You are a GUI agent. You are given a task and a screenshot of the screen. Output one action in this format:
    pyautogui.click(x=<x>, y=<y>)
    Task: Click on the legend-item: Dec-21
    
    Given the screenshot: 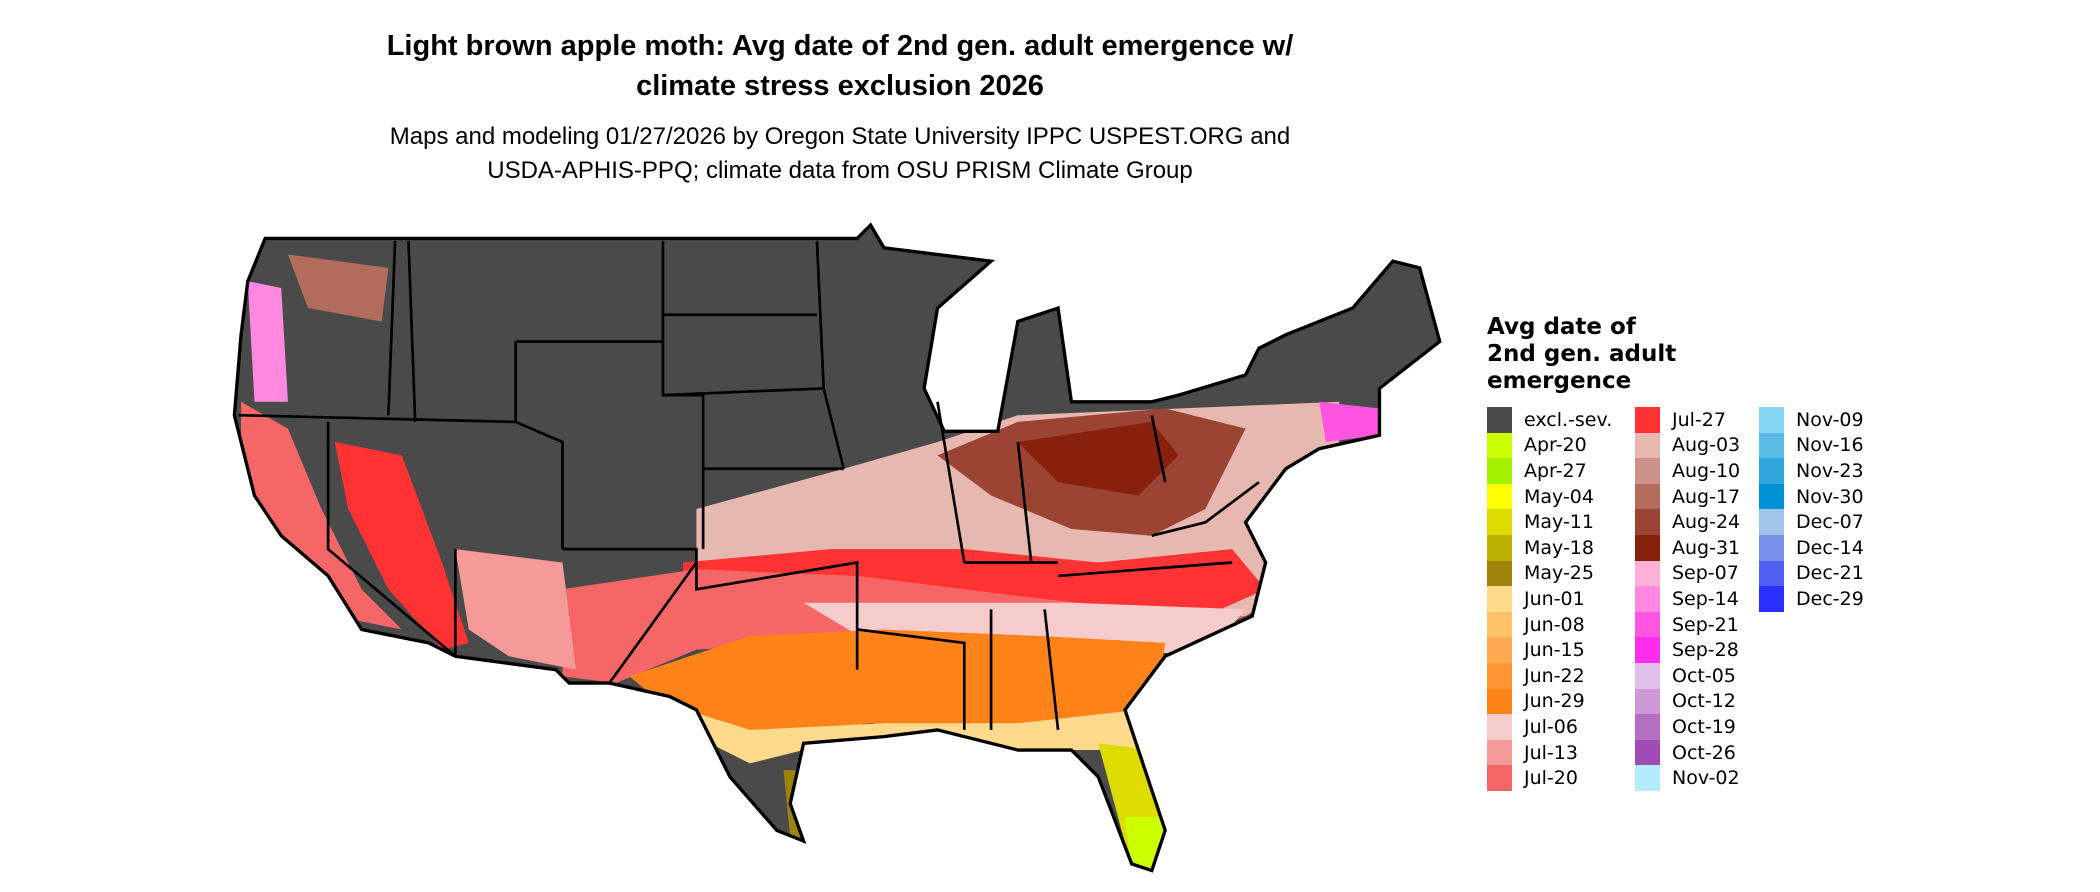 What is the action you would take?
    pyautogui.click(x=1811, y=573)
    